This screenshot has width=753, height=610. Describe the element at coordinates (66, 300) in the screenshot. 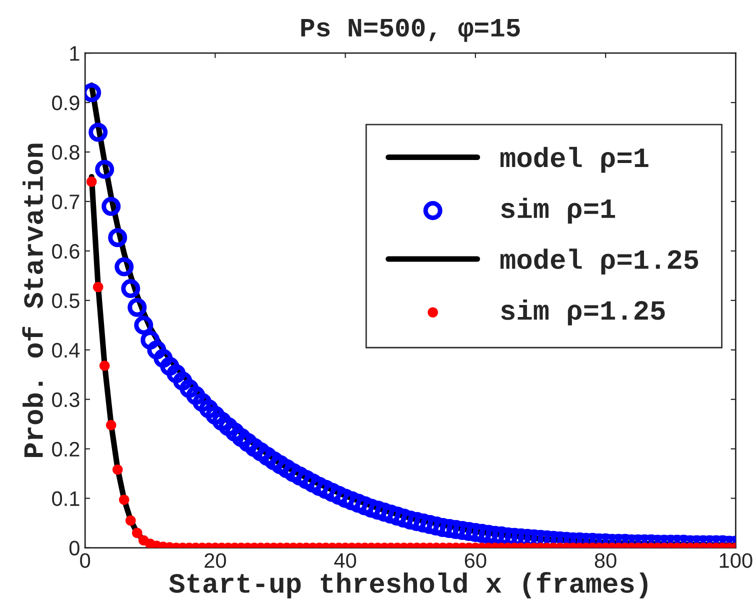

I see `y-tick-label: 0.5` at that location.